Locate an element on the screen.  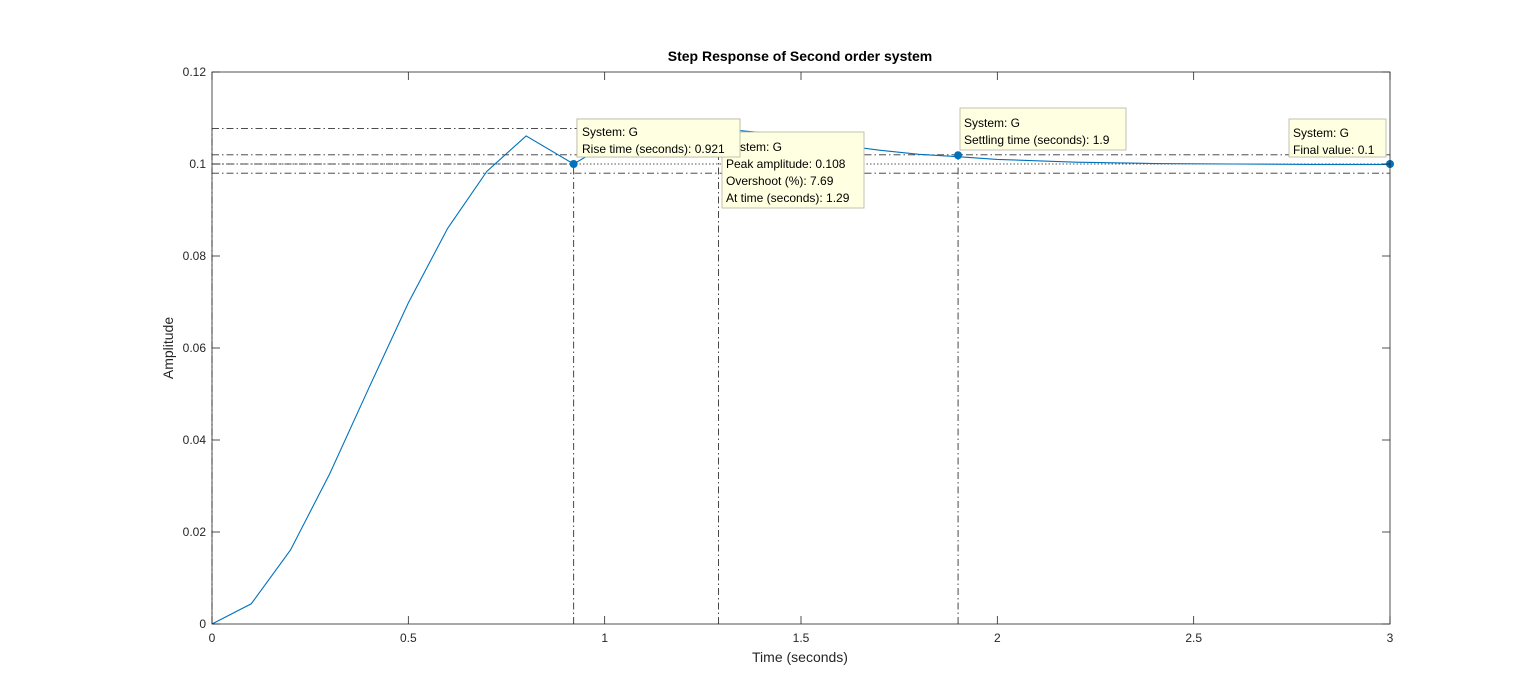
y-tick-label-0: 0 is located at coordinates (202, 624).